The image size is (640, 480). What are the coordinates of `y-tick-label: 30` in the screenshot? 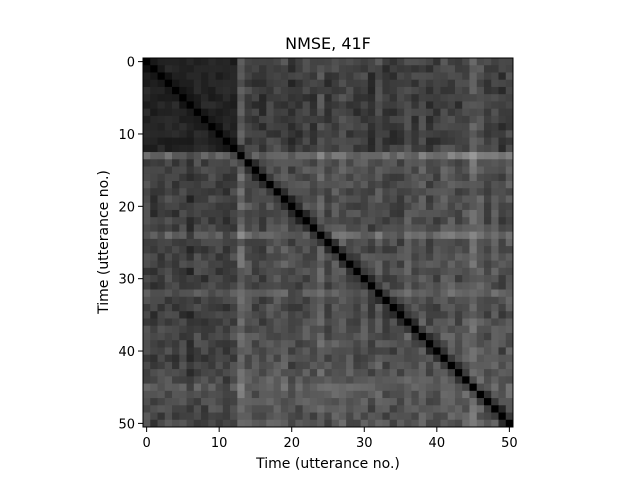 It's located at (126, 280).